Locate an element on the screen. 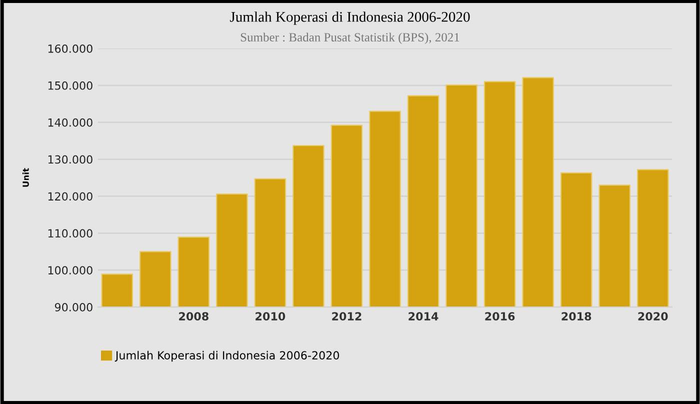  x-tick-label: 2010 is located at coordinates (271, 316).